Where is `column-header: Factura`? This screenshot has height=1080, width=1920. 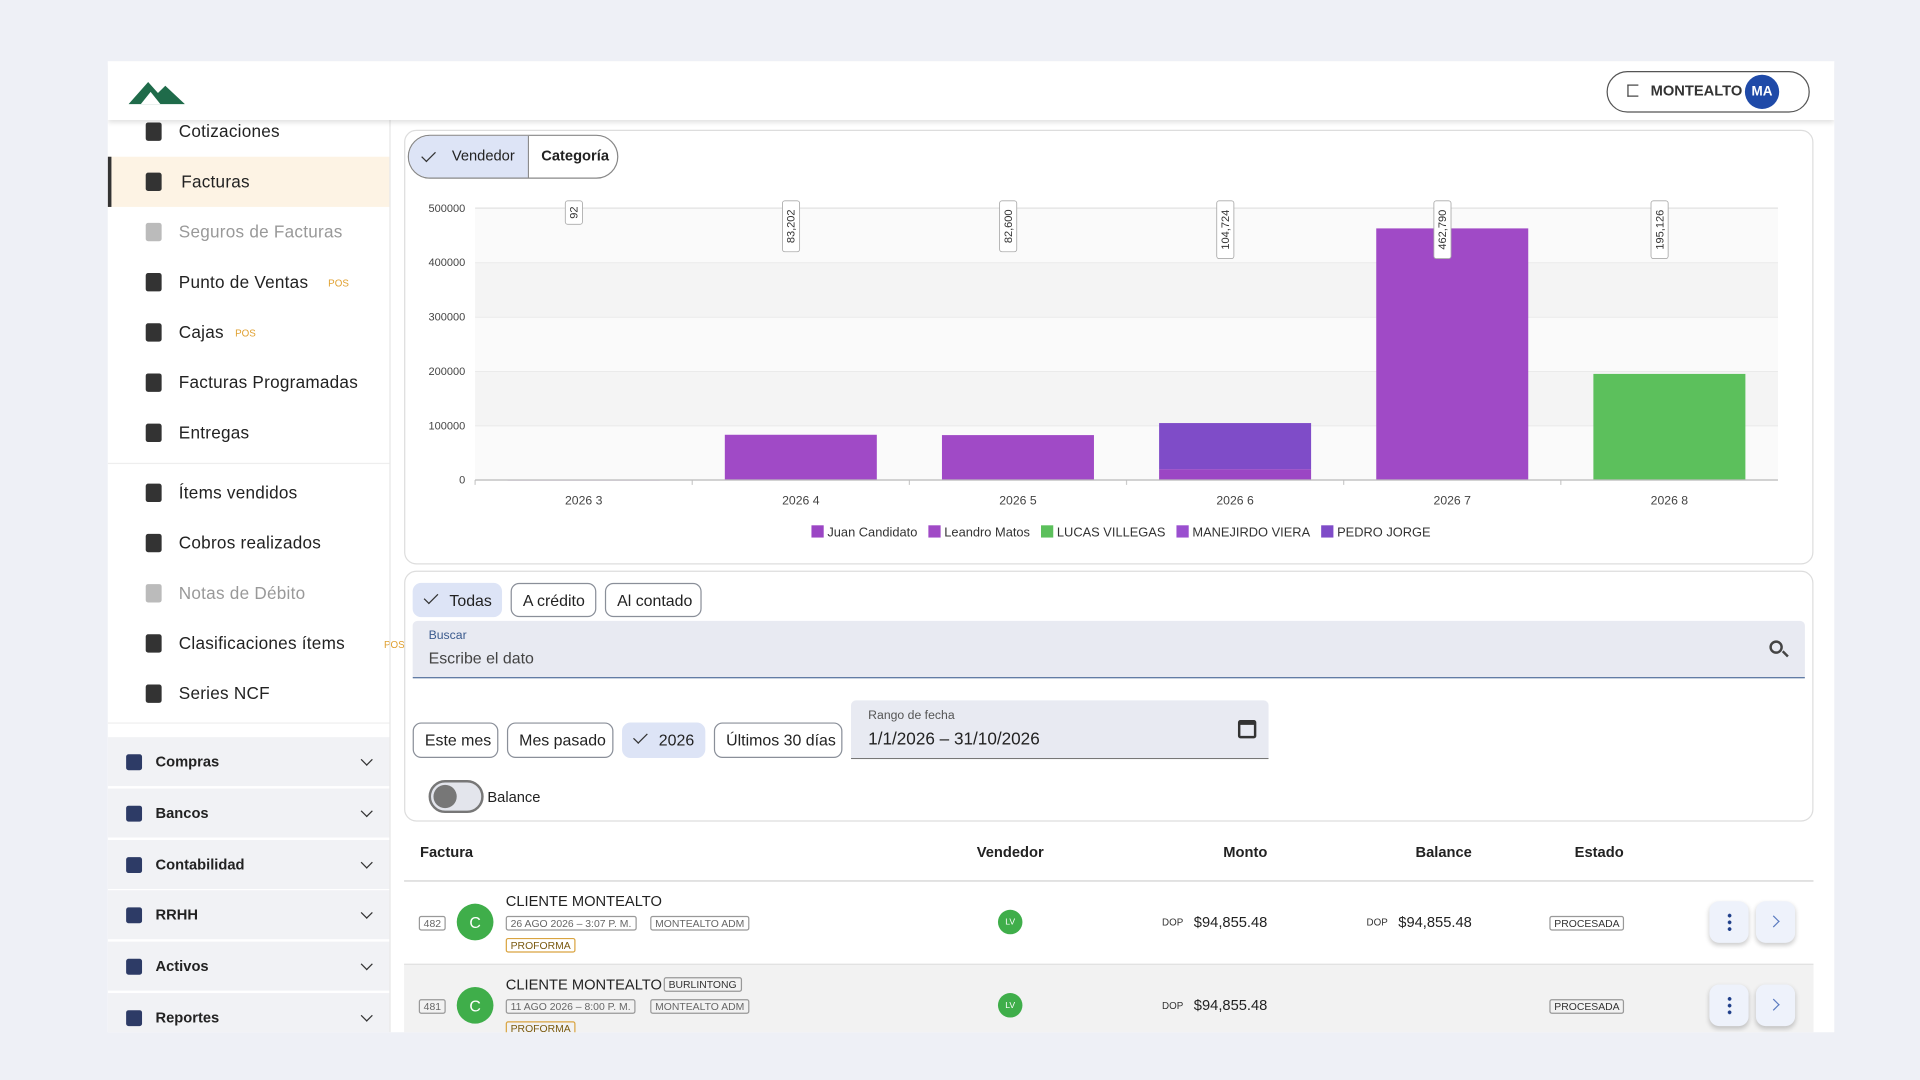
column-header: Factura is located at coordinates (447, 852).